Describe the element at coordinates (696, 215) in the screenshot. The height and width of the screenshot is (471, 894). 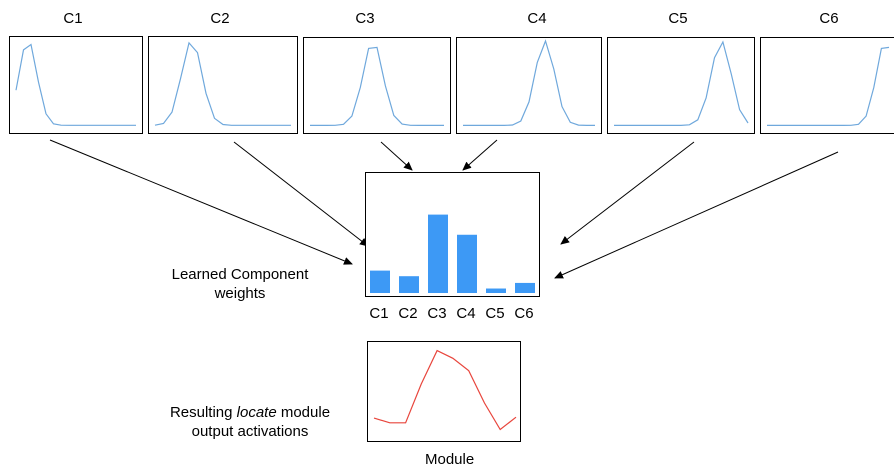
I see `arrow-c6` at that location.